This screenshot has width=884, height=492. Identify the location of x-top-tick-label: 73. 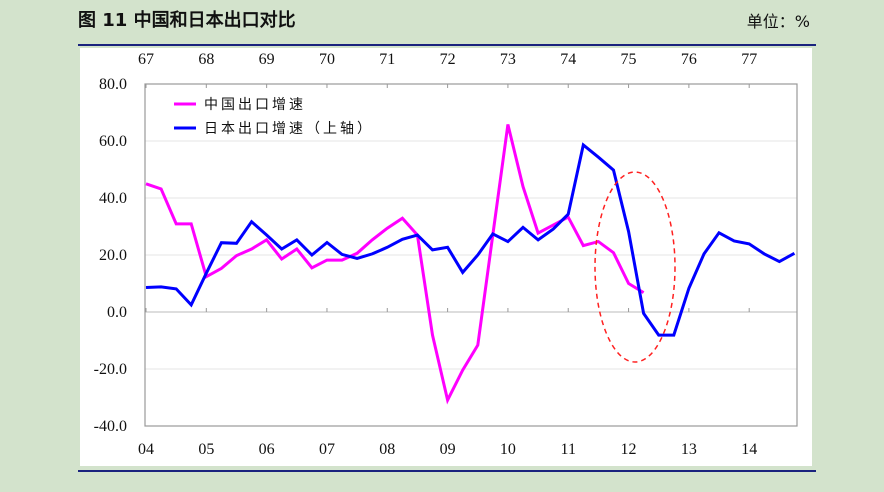
(508, 59).